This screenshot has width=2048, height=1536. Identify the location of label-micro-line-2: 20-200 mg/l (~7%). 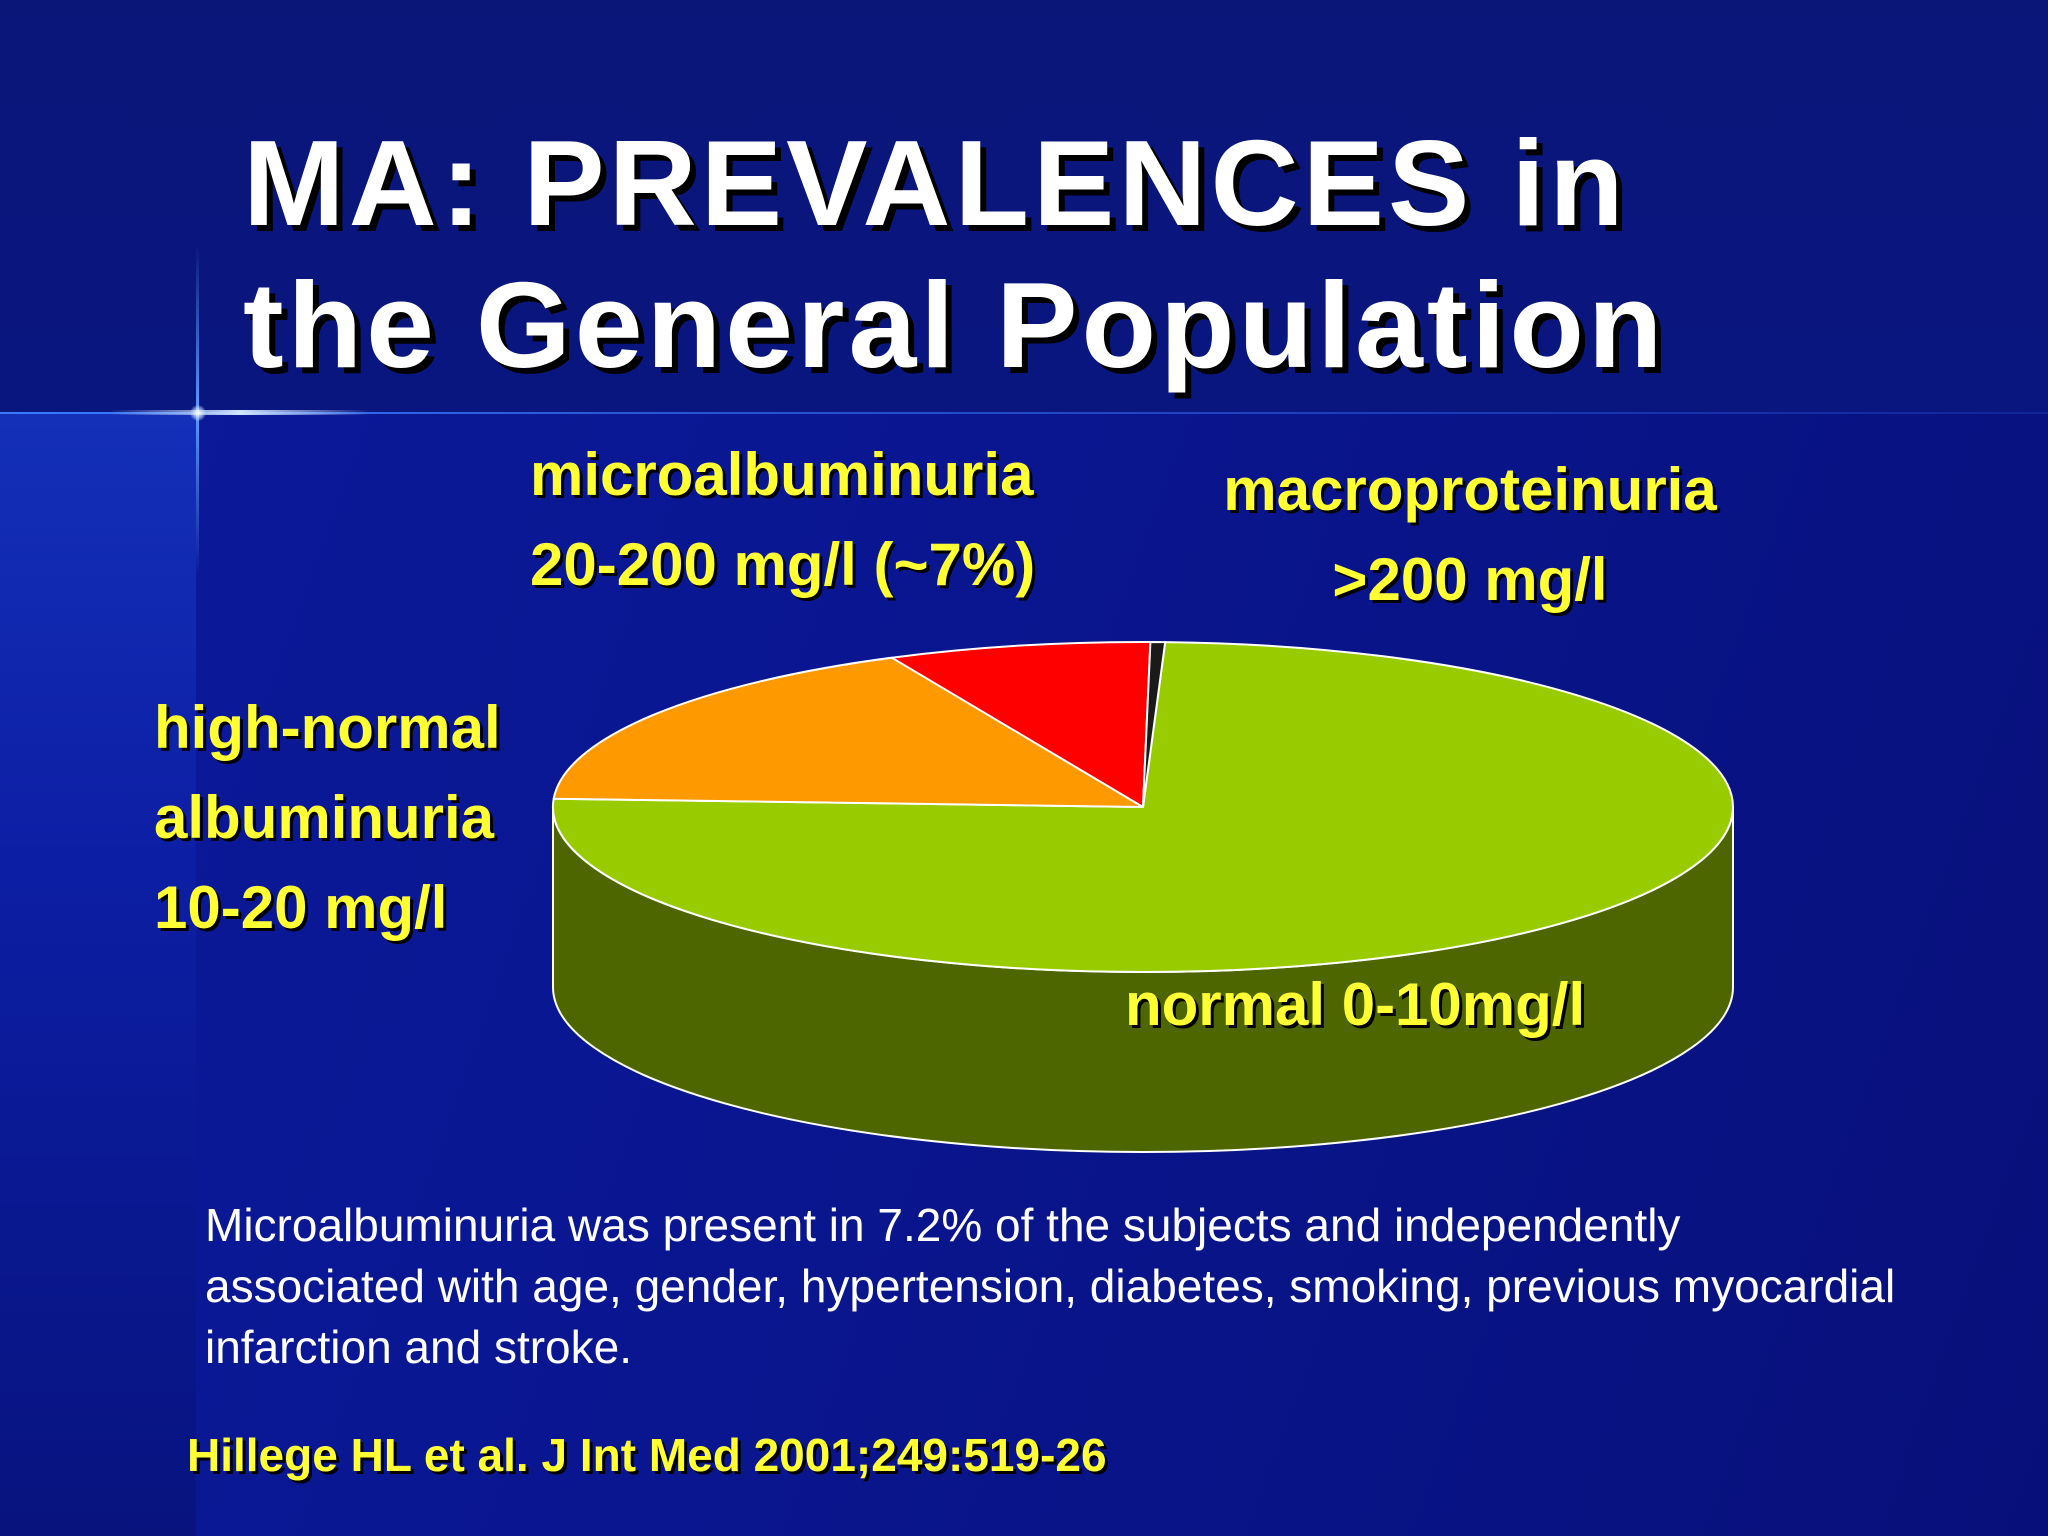
(783, 564).